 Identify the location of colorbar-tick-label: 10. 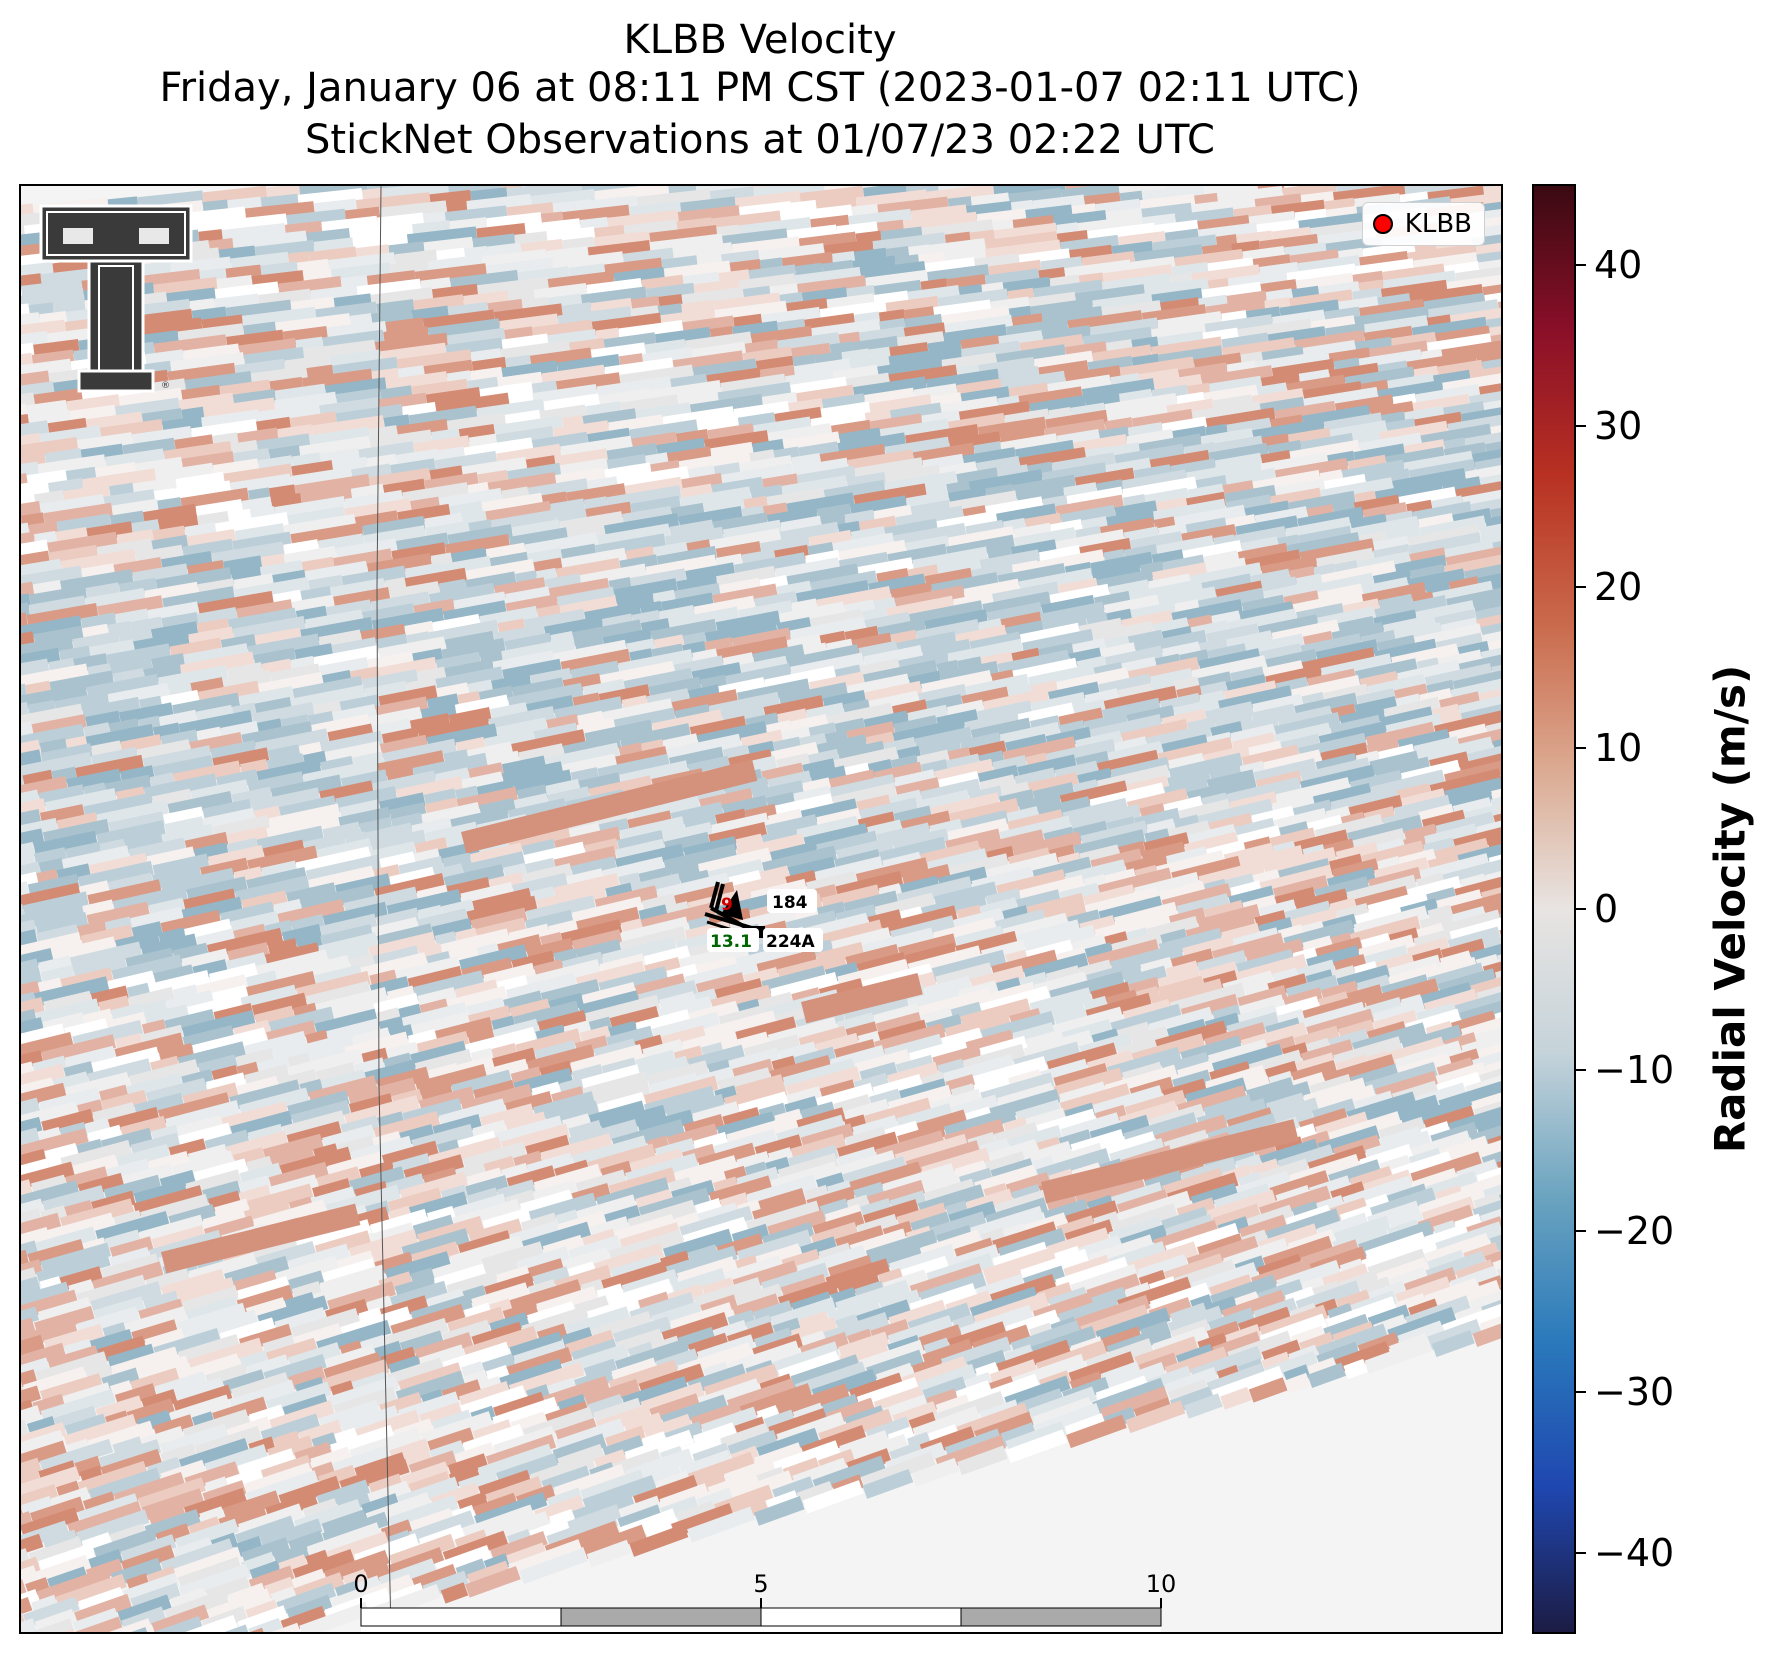
(1618, 747).